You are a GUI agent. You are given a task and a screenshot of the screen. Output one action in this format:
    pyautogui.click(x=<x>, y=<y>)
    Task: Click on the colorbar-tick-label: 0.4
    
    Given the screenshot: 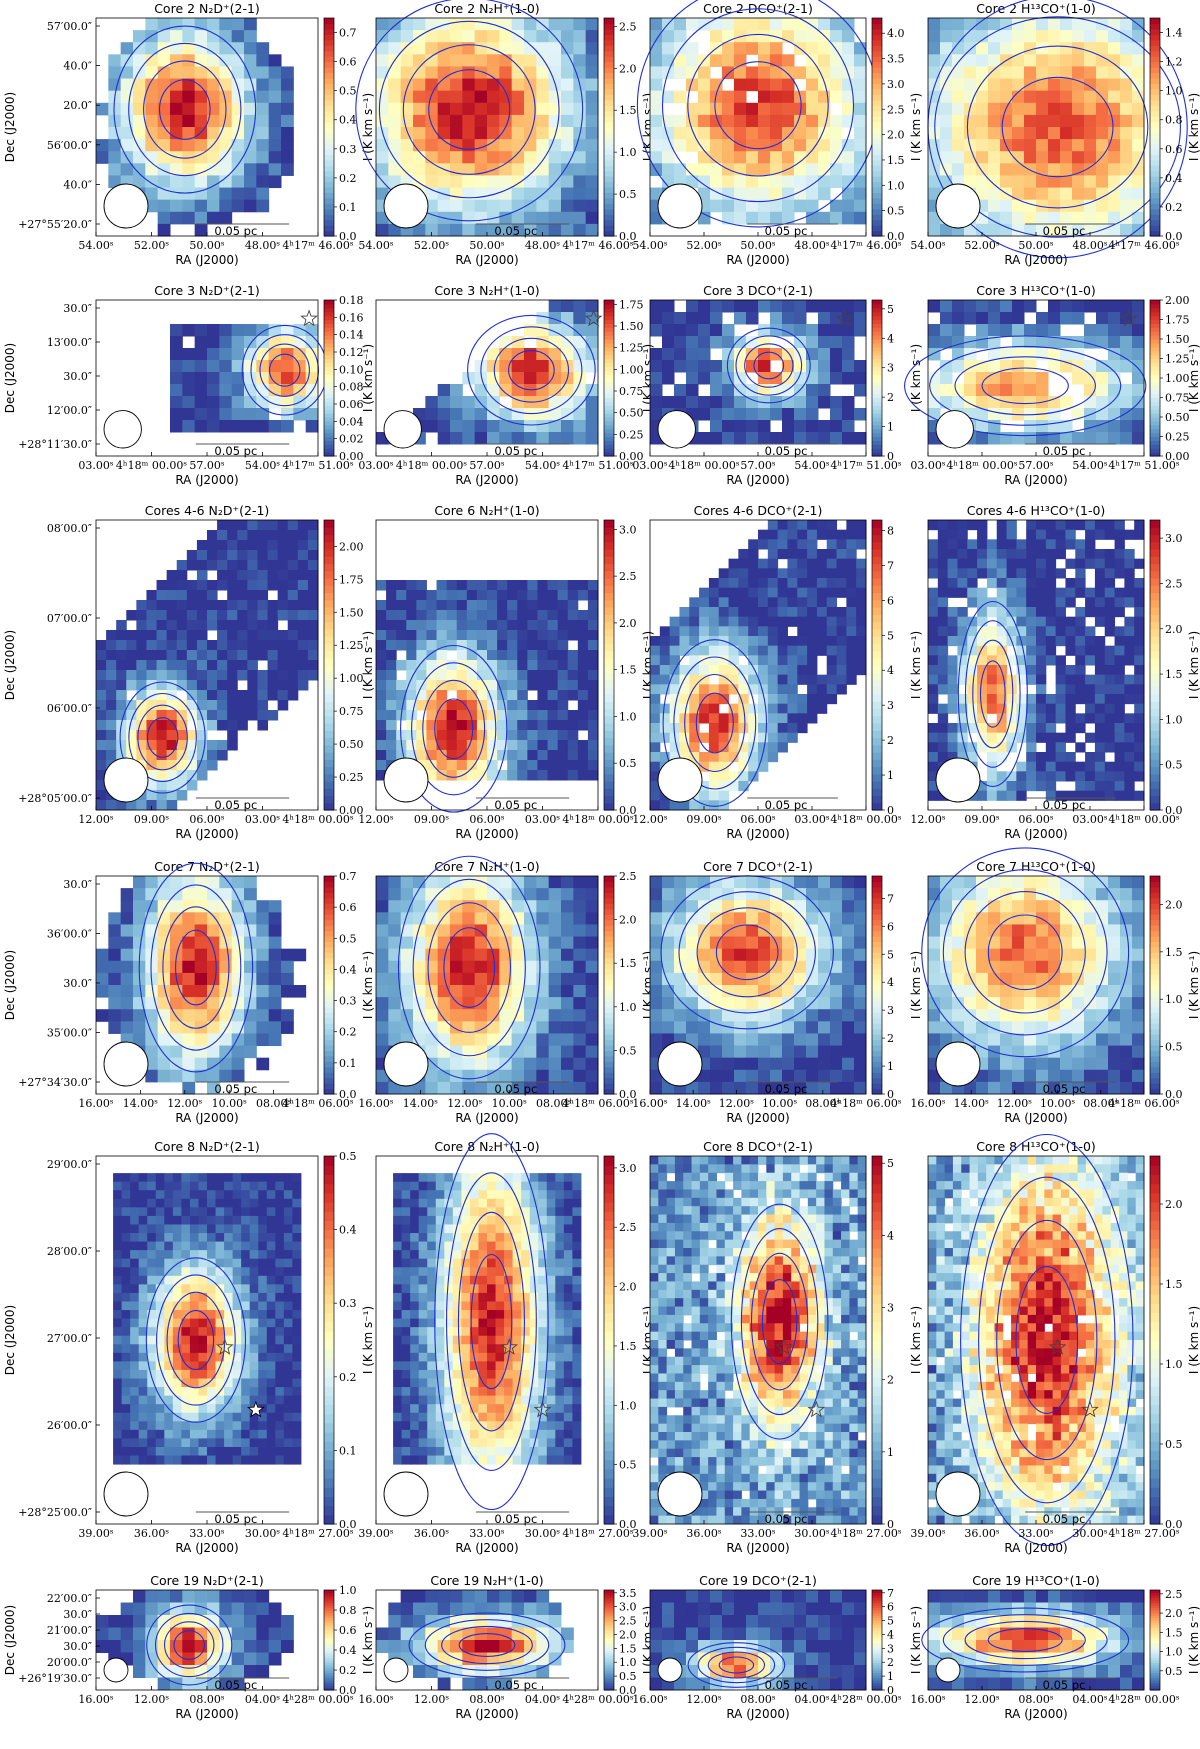 What is the action you would take?
    pyautogui.click(x=348, y=969)
    